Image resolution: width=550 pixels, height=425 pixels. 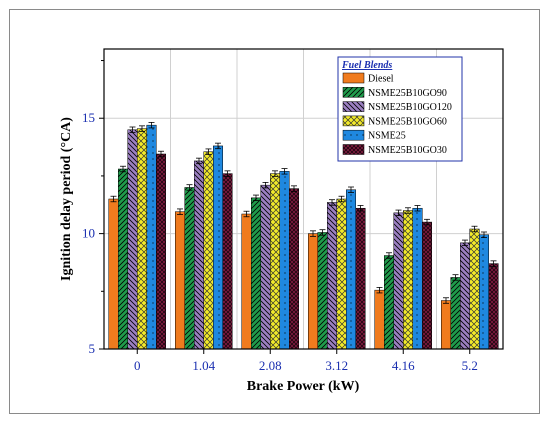 What do you see at coordinates (407, 121) in the screenshot?
I see `legend-label-4: NSME25B10GO60` at bounding box center [407, 121].